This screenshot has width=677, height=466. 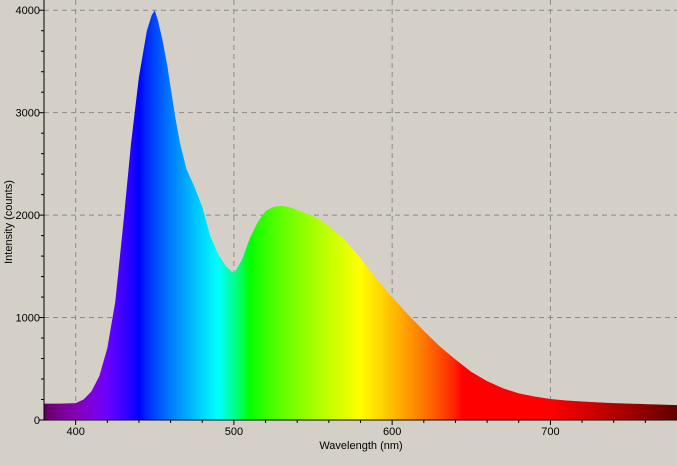 I want to click on x-tick-label: 700, so click(x=550, y=432).